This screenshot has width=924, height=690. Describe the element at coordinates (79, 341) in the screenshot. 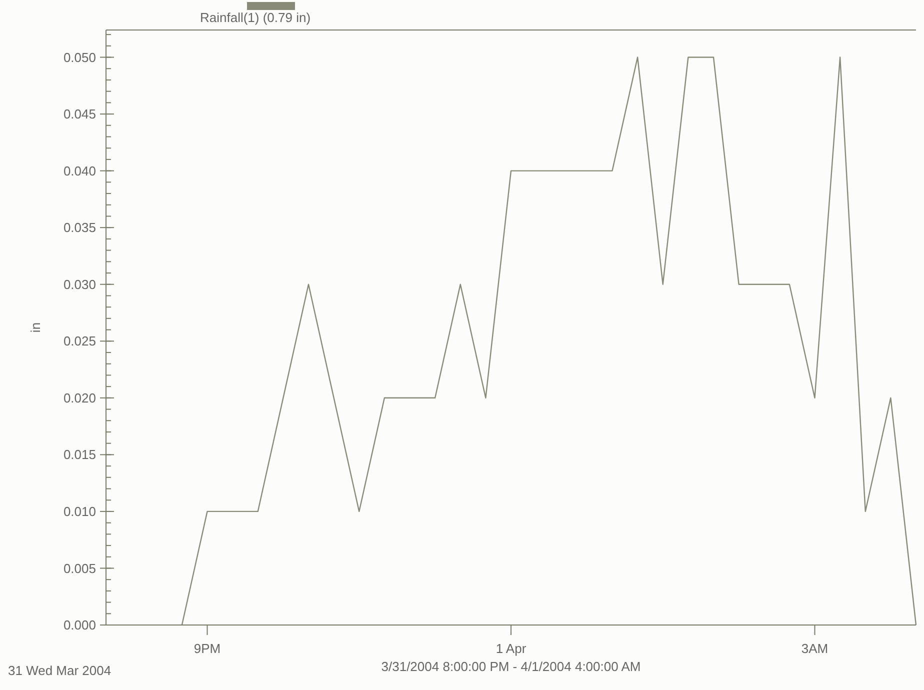

I see `y-tick-label: 0.025` at that location.